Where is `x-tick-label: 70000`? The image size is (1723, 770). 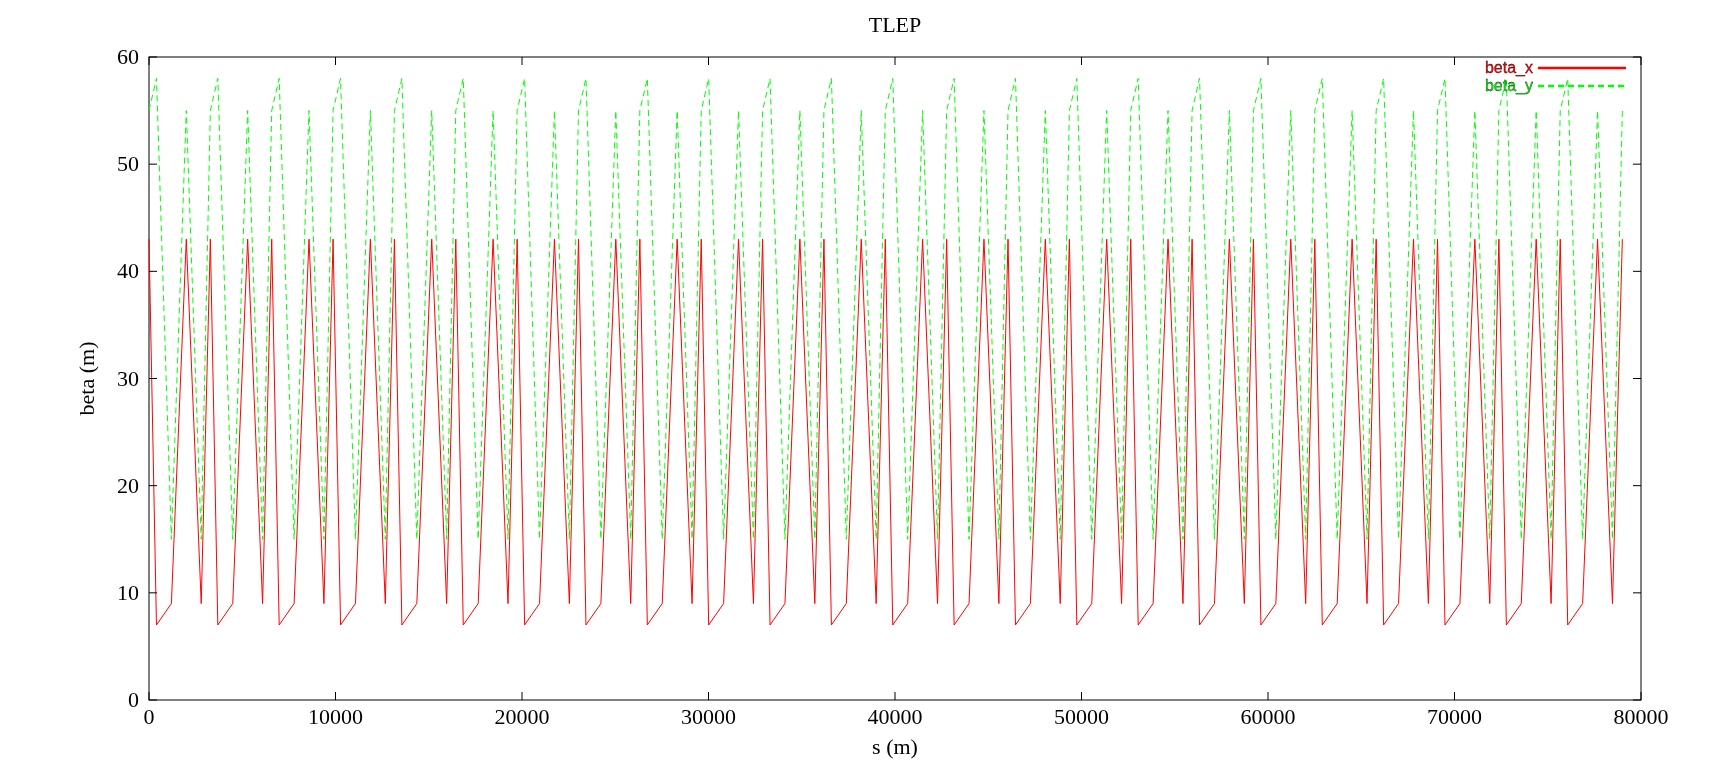
x-tick-label: 70000 is located at coordinates (1454, 716).